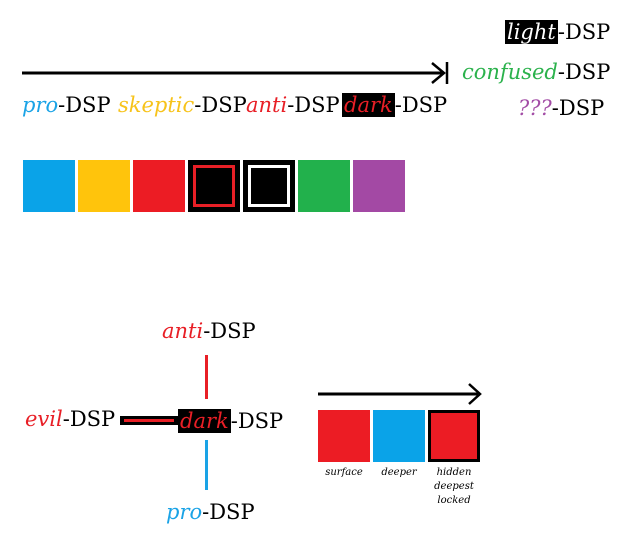 The image size is (625, 539). What do you see at coordinates (206, 377) in the screenshot?
I see `axis-top-line` at bounding box center [206, 377].